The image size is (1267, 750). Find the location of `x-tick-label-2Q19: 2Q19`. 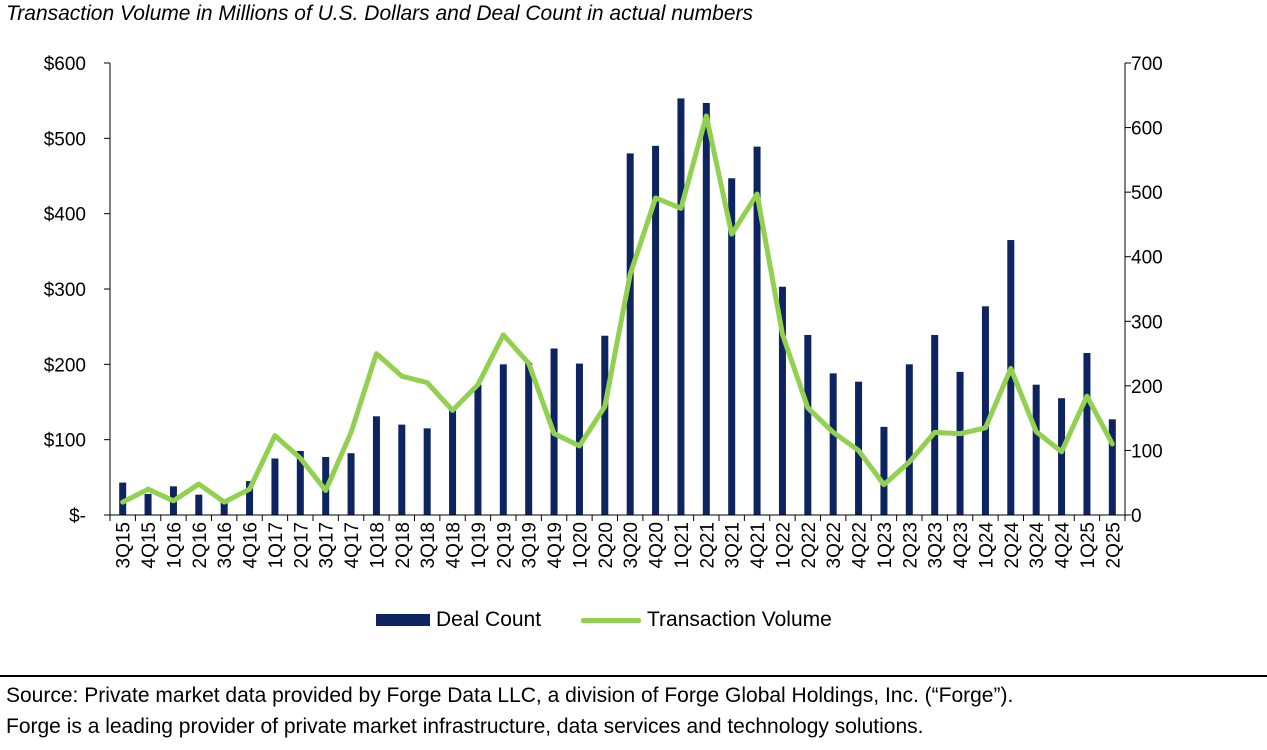

x-tick-label-2Q19: 2Q19 is located at coordinates (504, 545).